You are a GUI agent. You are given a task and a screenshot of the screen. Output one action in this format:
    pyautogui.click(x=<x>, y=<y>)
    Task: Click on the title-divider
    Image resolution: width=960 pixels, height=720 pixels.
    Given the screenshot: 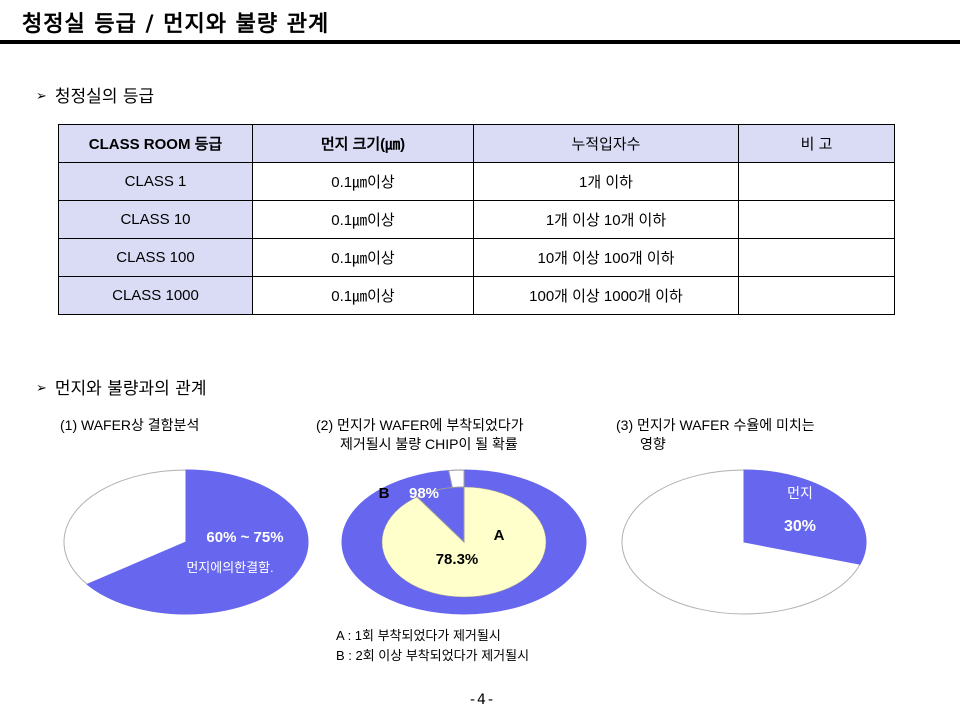 What is the action you would take?
    pyautogui.click(x=480, y=42)
    